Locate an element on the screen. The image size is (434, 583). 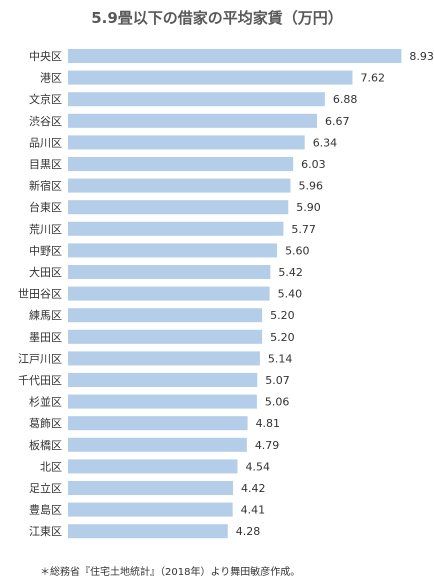
value-label: 5.14 is located at coordinates (280, 358).